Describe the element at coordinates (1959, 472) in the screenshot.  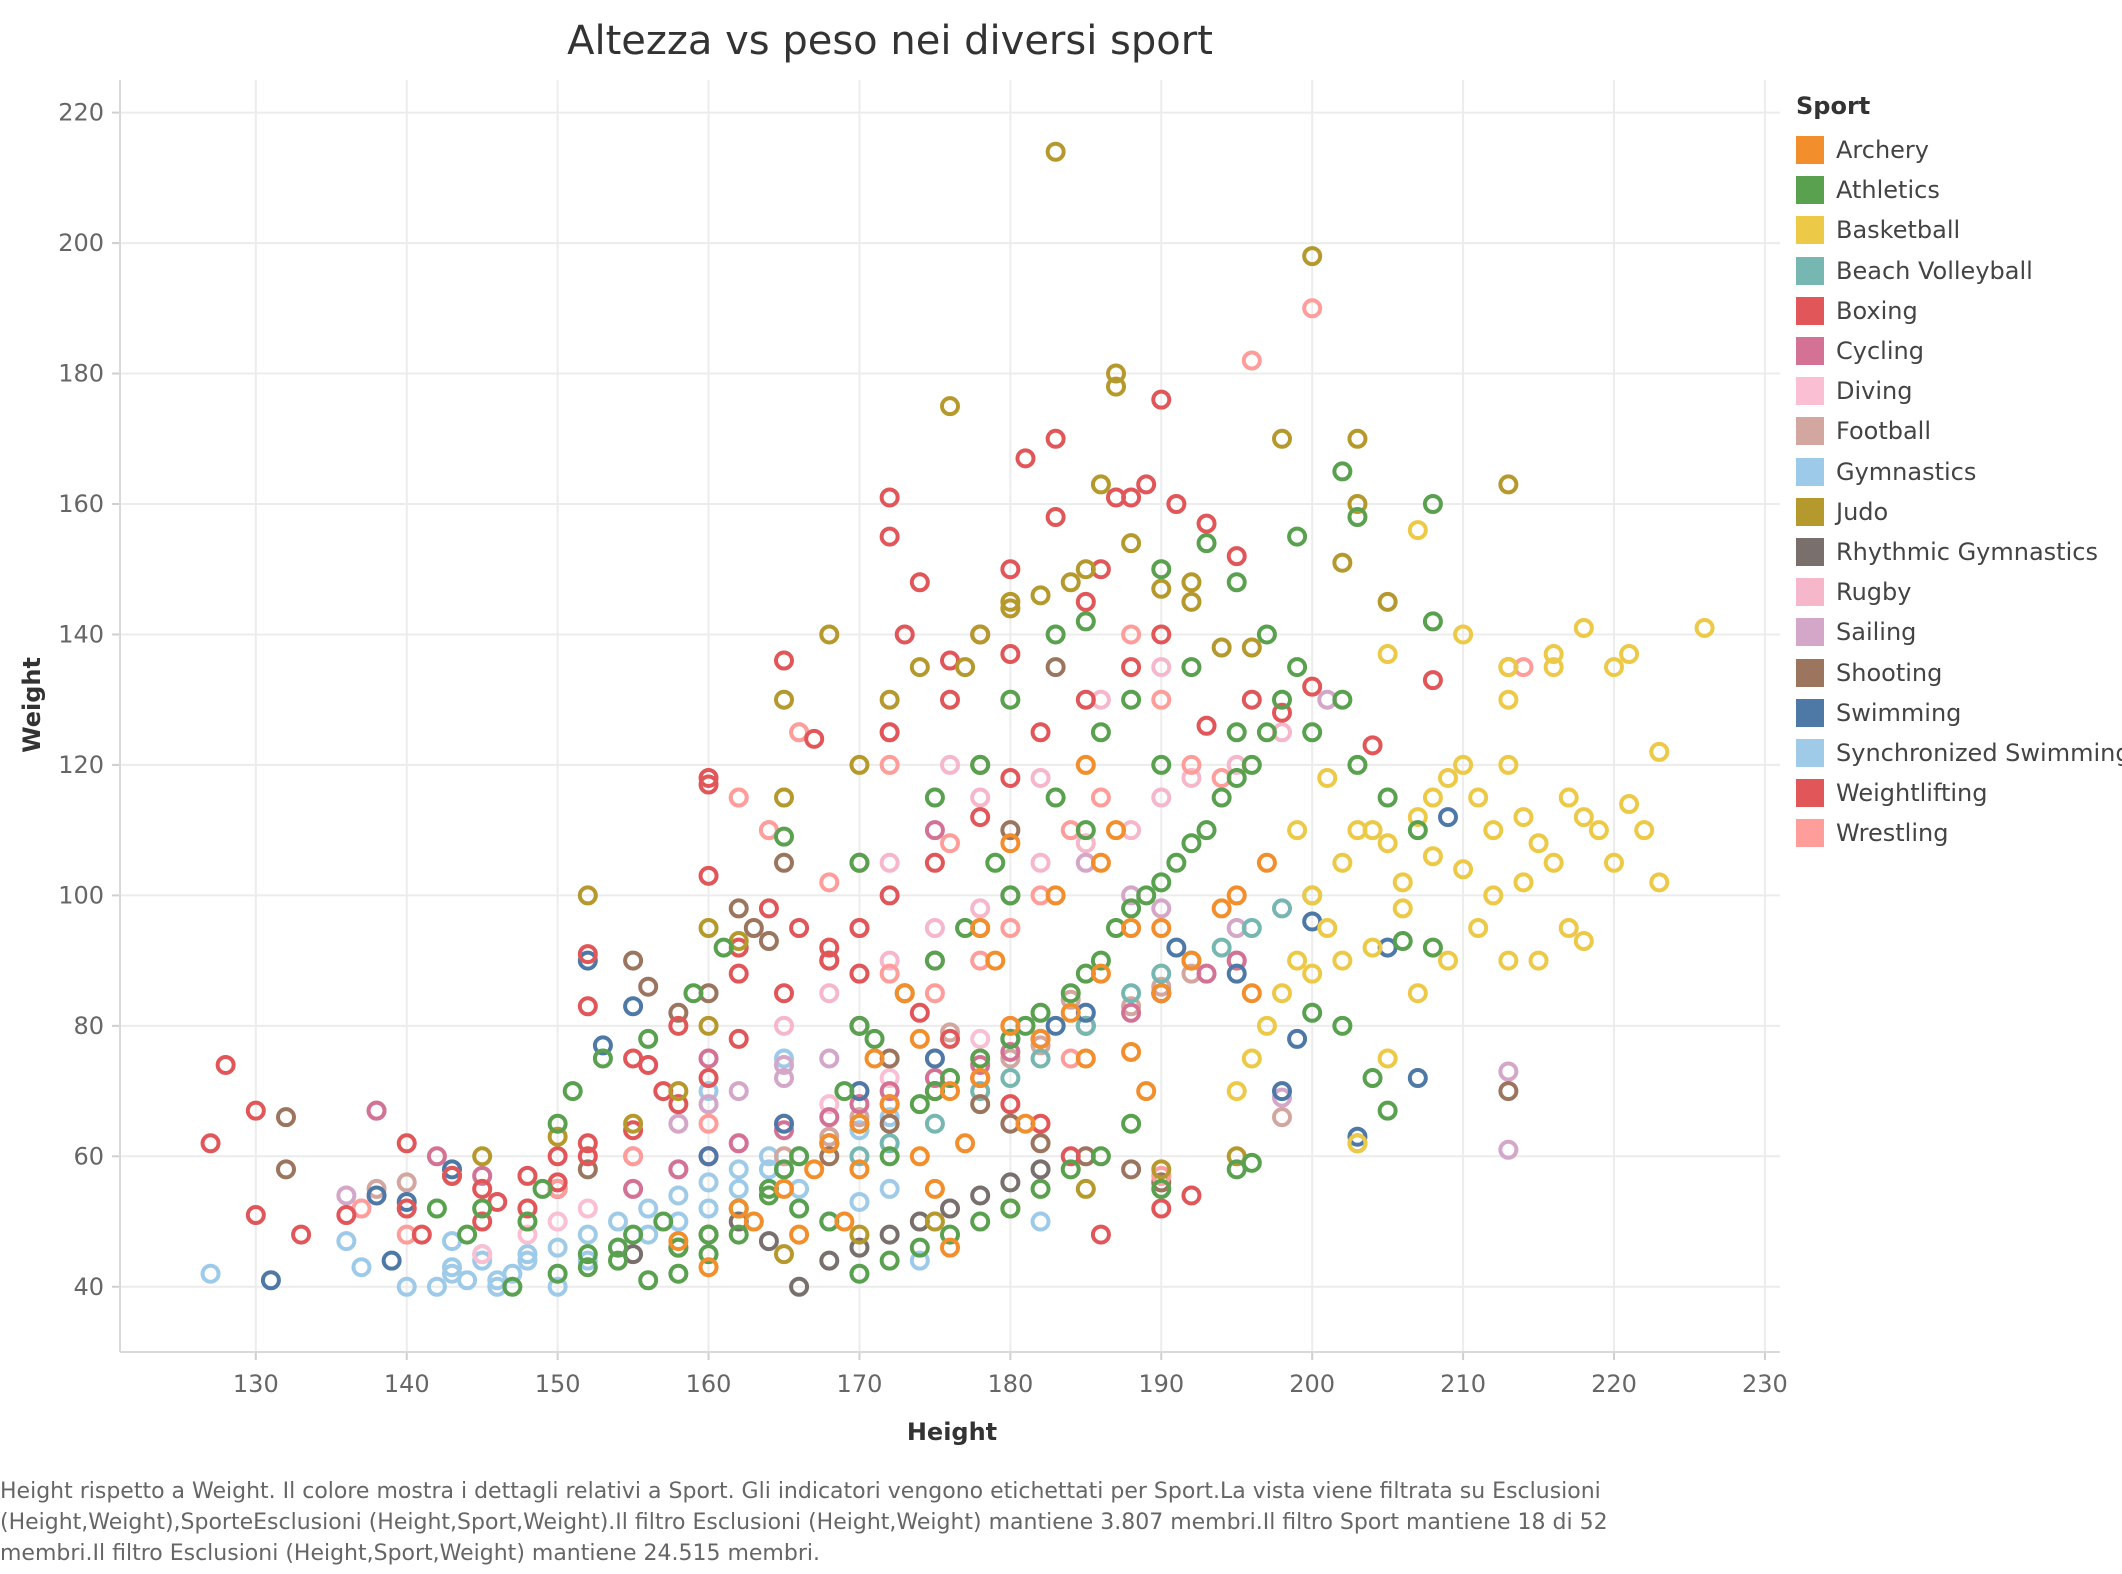
I see `legend-item: Gymnastics` at that location.